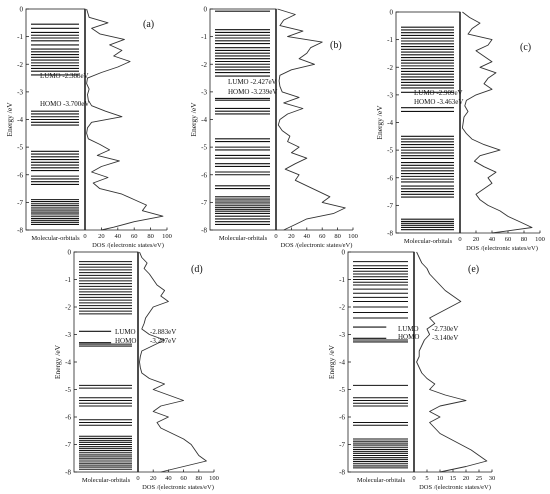 The width and height of the screenshot is (550, 494). What do you see at coordinates (148, 24) in the screenshot?
I see `panel-label: (a)` at bounding box center [148, 24].